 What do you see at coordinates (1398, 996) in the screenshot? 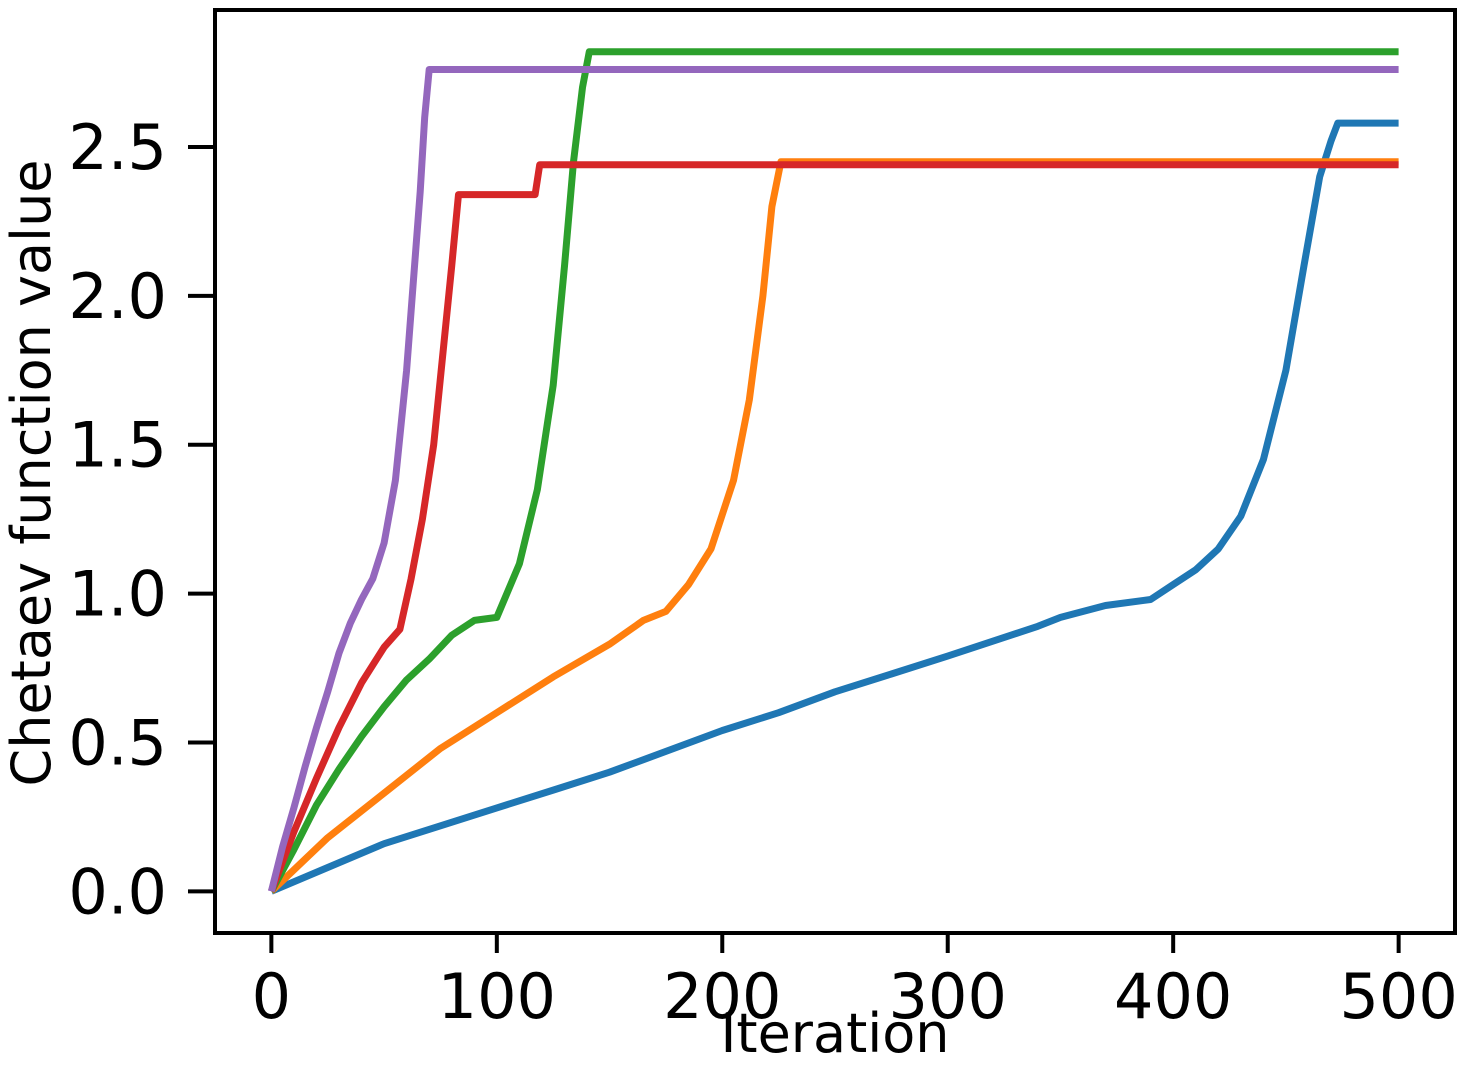
I see `x-tick-label: 500` at bounding box center [1398, 996].